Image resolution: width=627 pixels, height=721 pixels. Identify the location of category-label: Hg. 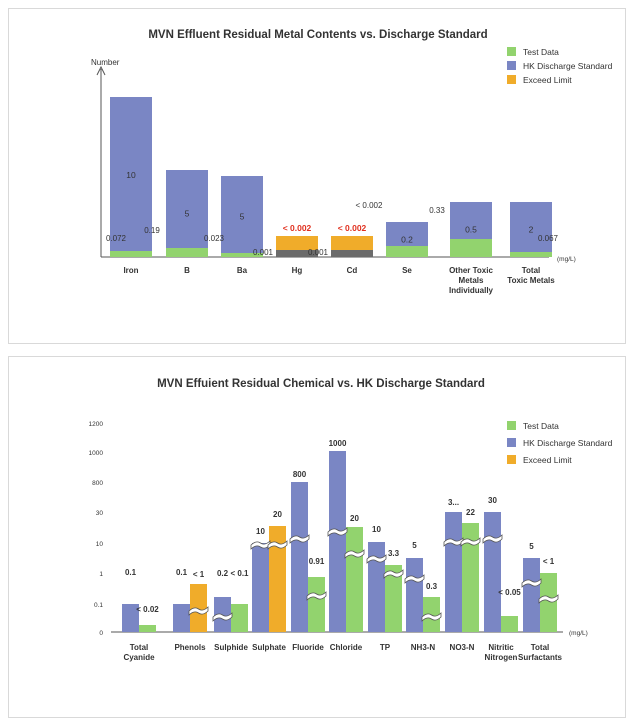
(297, 270).